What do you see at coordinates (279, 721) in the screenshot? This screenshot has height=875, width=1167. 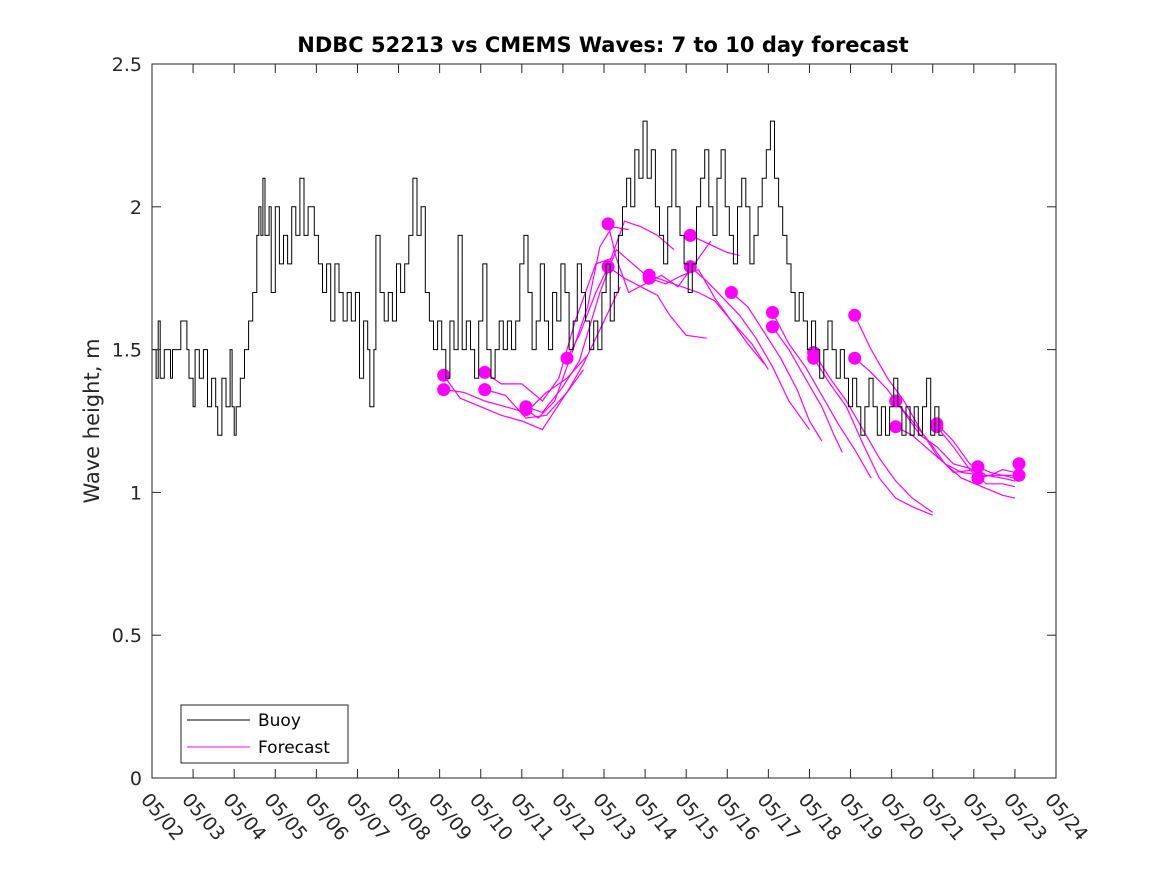 I see `legend-buoy-label: Buoy` at bounding box center [279, 721].